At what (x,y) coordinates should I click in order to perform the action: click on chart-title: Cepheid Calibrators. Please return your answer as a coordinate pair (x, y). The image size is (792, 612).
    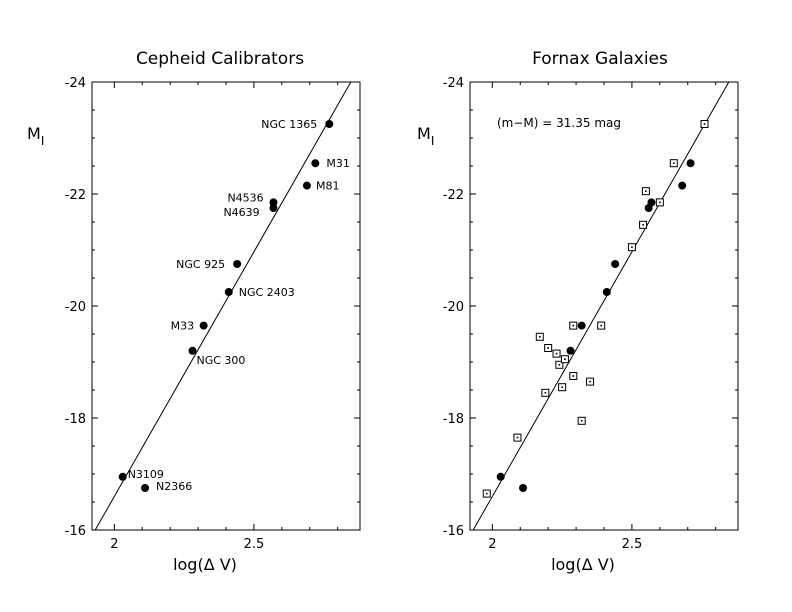
    Looking at the image, I should click on (220, 59).